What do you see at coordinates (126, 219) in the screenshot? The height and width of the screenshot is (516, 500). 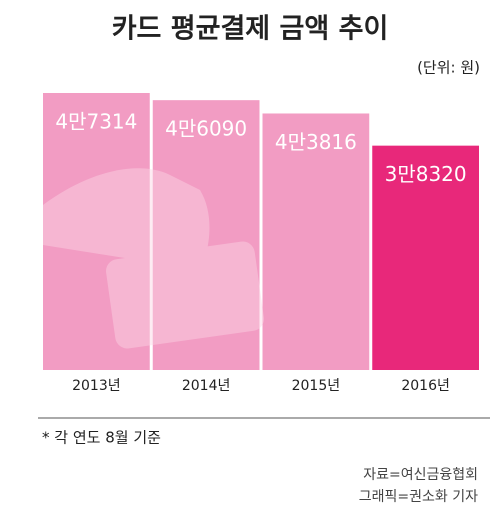 I see `hand-shape` at bounding box center [126, 219].